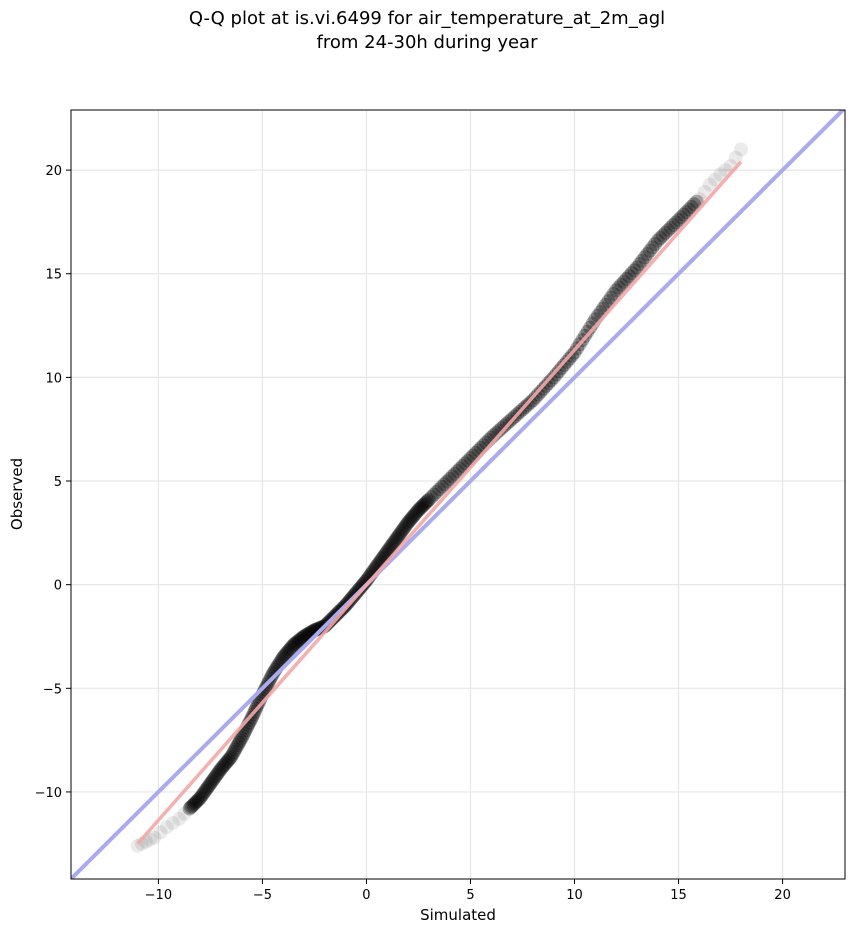  Describe the element at coordinates (427, 42) in the screenshot. I see `chart-title-line-2: from 24-30h during year` at that location.